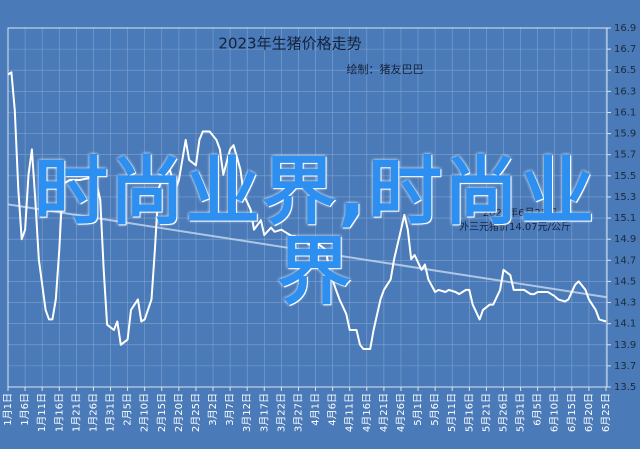  Describe the element at coordinates (469, 412) in the screenshot. I see `x-tick-label: 5月16日` at that location.